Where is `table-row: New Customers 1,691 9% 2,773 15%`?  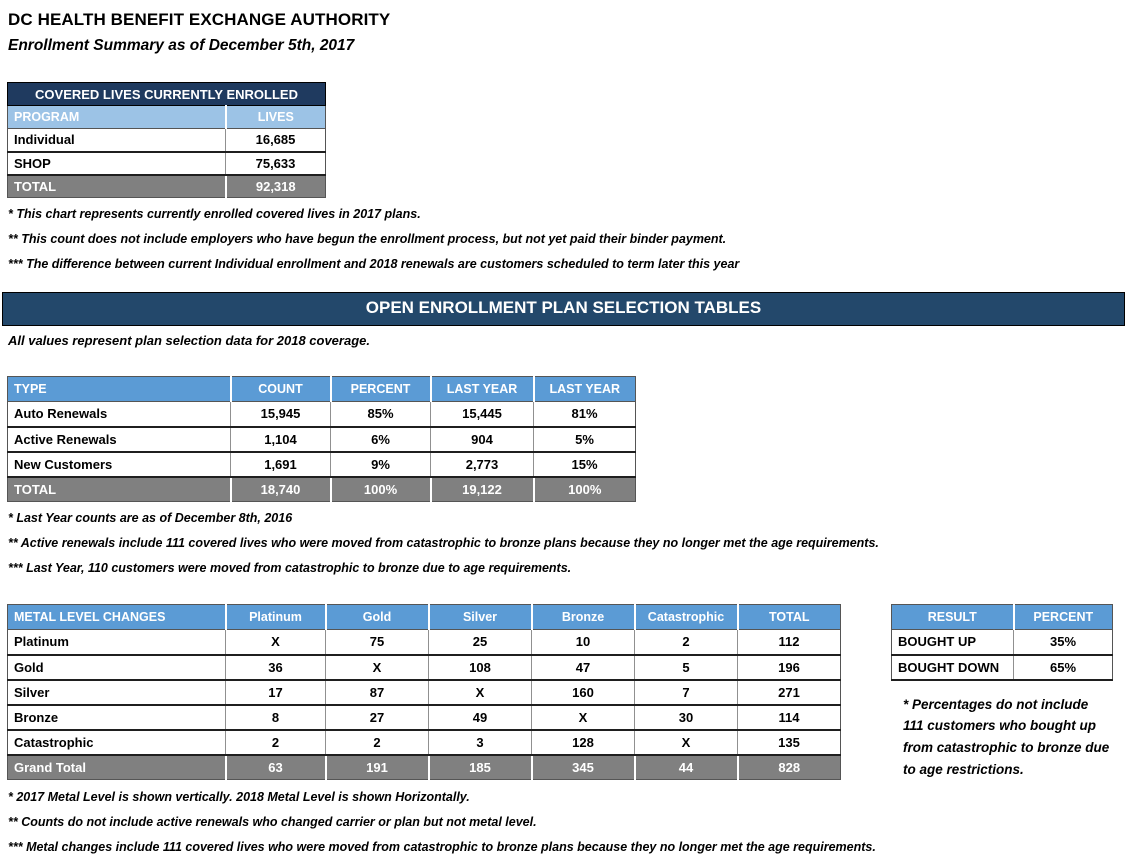 table-row: New Customers 1,691 9% 2,773 15% is located at coordinates (321, 464).